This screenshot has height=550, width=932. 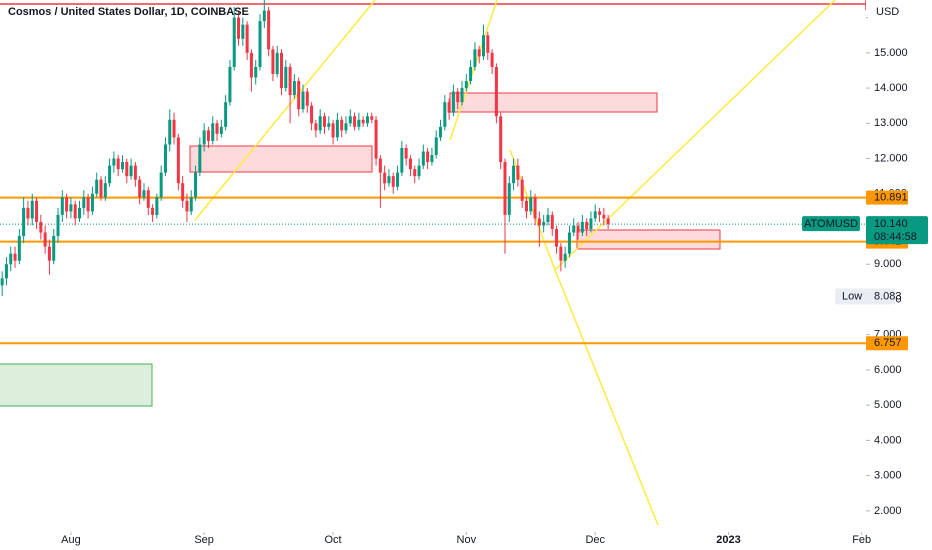 What do you see at coordinates (467, 540) in the screenshot?
I see `x-tick-label: Nov` at bounding box center [467, 540].